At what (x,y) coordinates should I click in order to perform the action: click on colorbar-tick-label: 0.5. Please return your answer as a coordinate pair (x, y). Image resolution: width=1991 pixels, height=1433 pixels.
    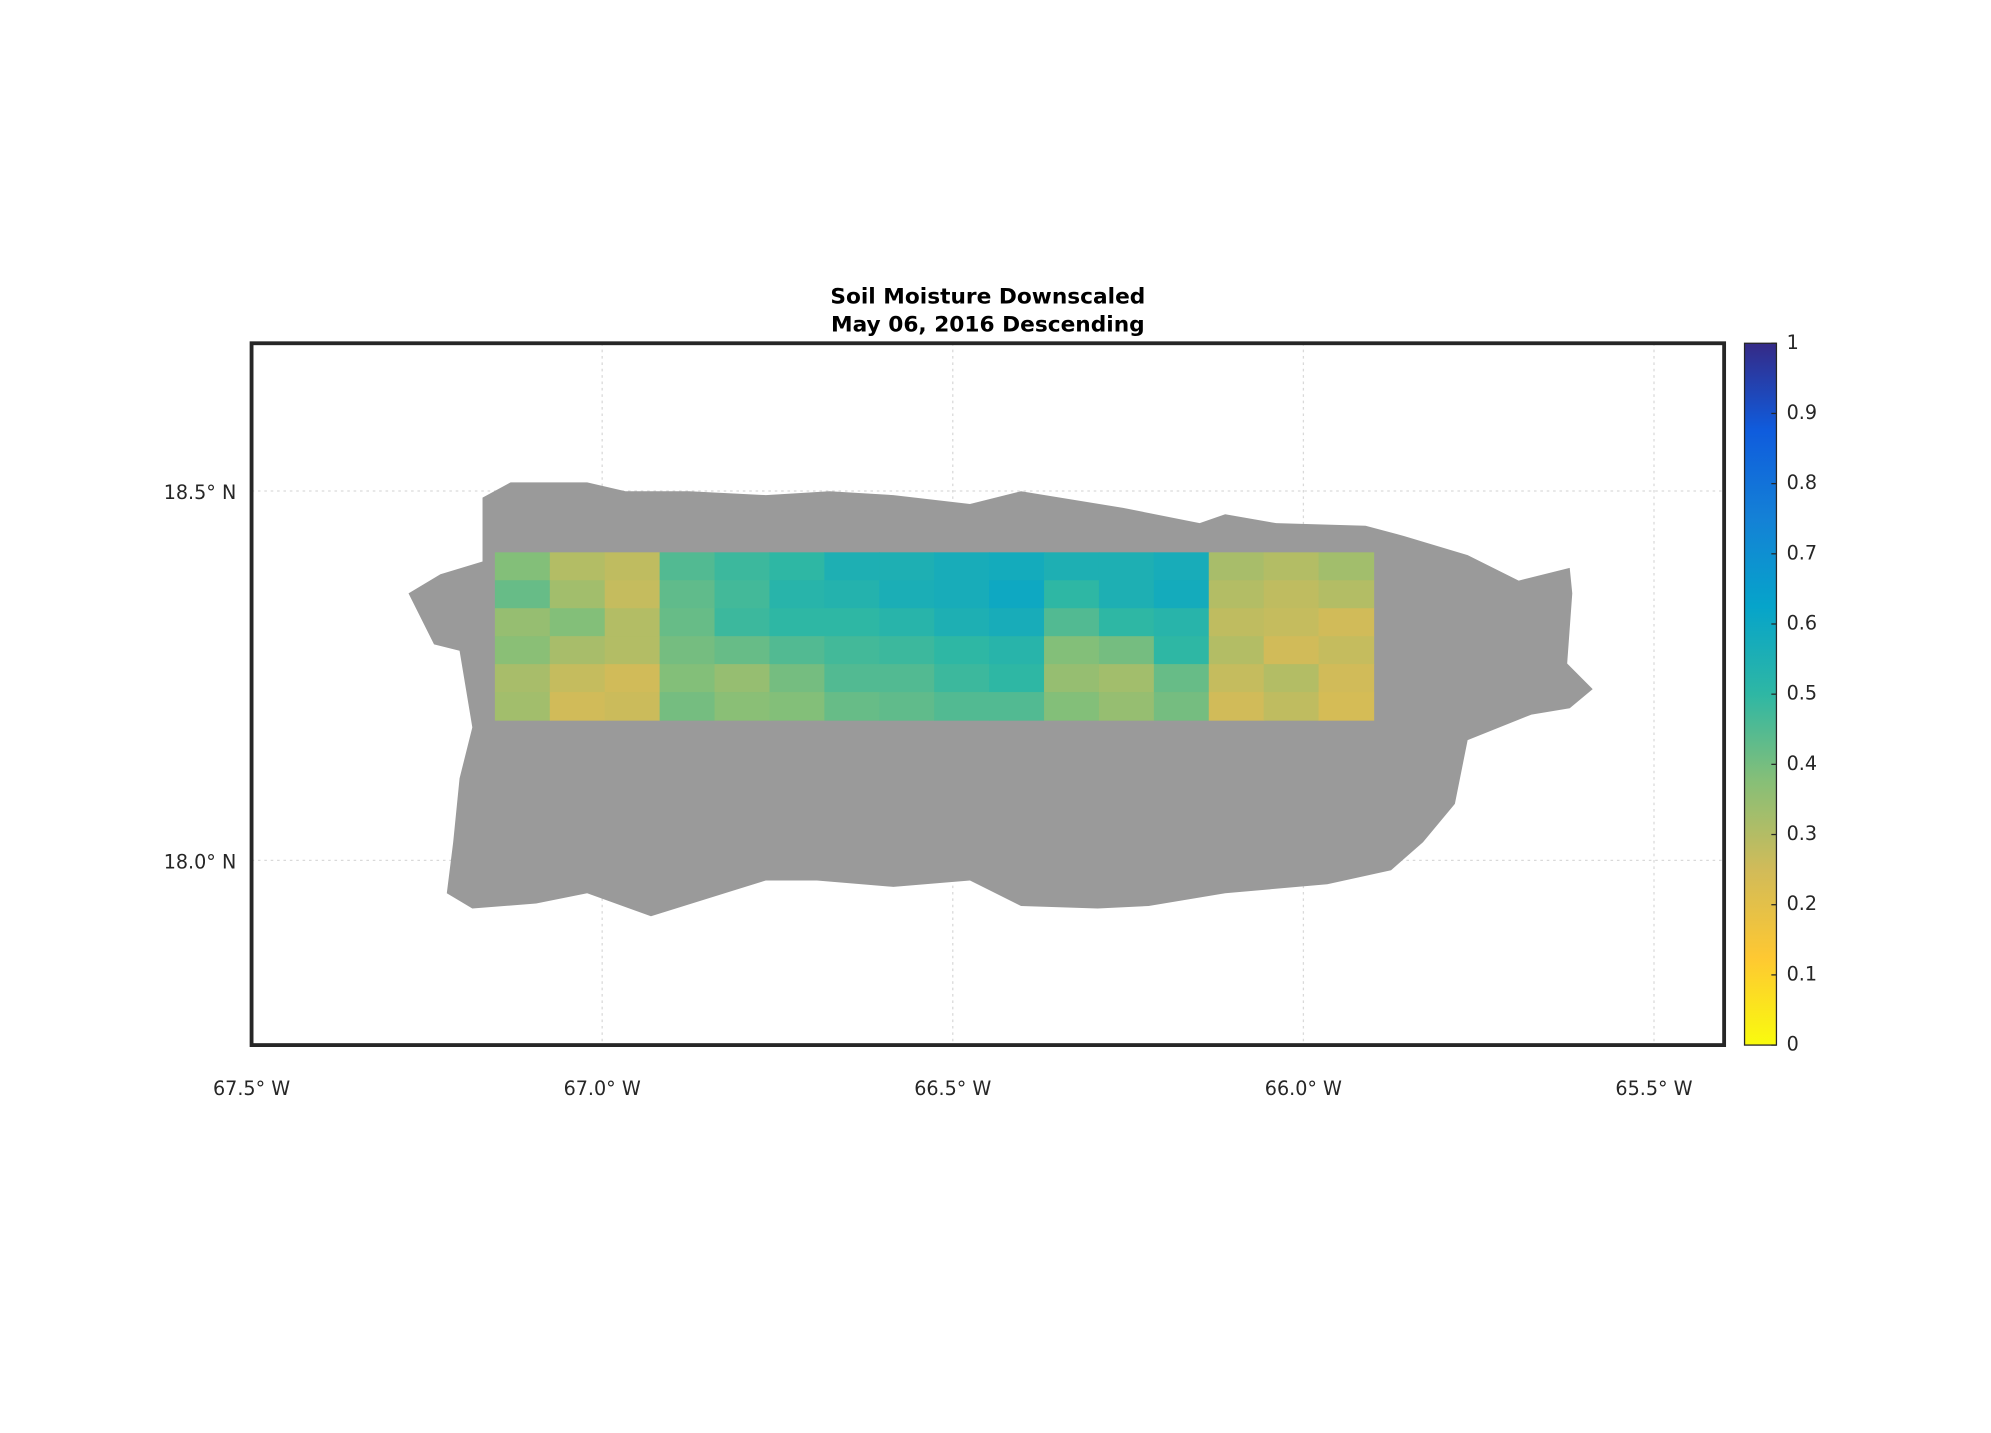
    Looking at the image, I should click on (1802, 693).